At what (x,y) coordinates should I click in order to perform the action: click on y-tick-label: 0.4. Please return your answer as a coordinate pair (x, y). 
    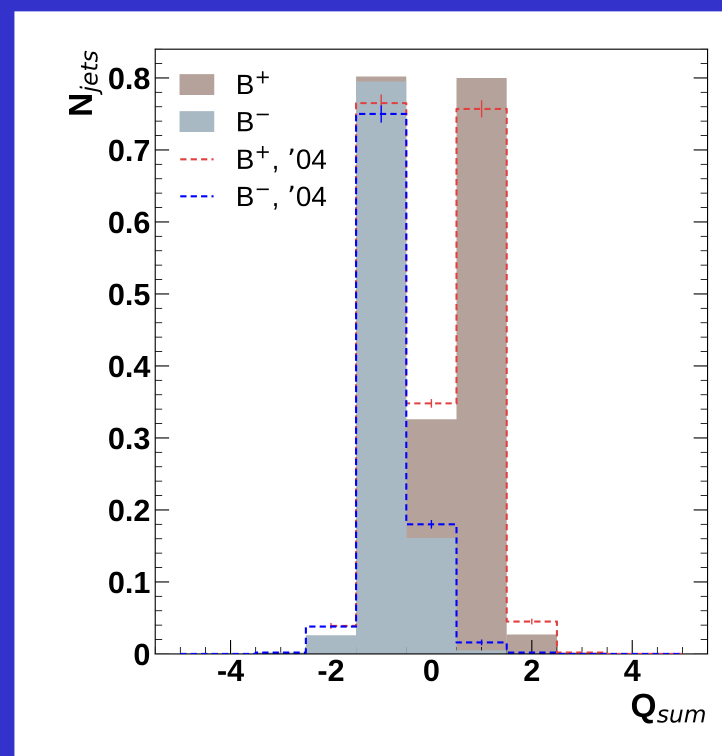
    Looking at the image, I should click on (129, 367).